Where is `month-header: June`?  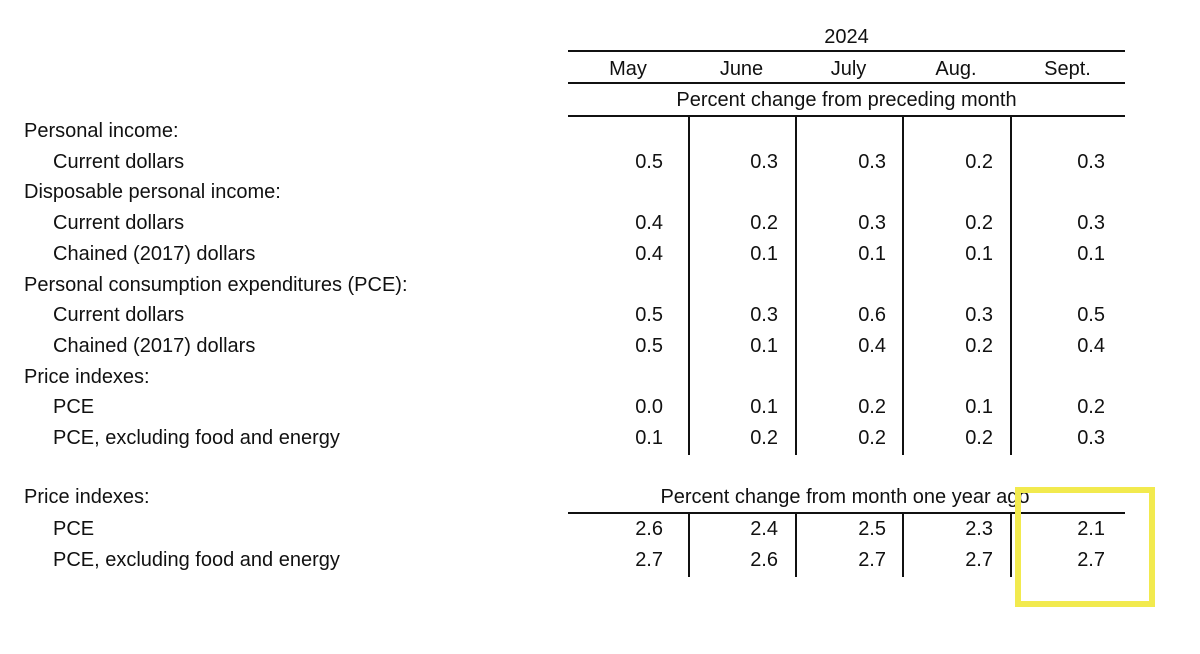
month-header: June is located at coordinates (741, 69).